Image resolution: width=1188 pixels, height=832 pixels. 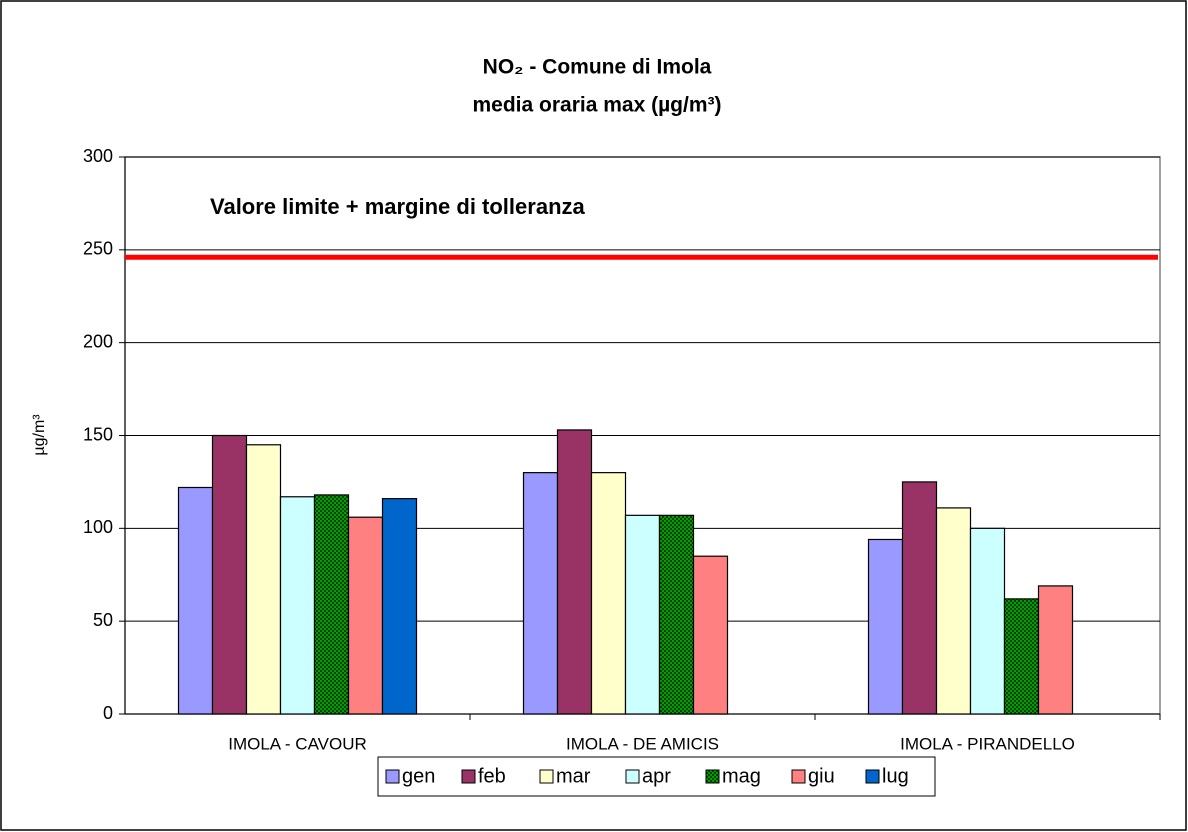 I want to click on x-tick-label: IMOLA - CAVOUR, so click(x=297, y=743).